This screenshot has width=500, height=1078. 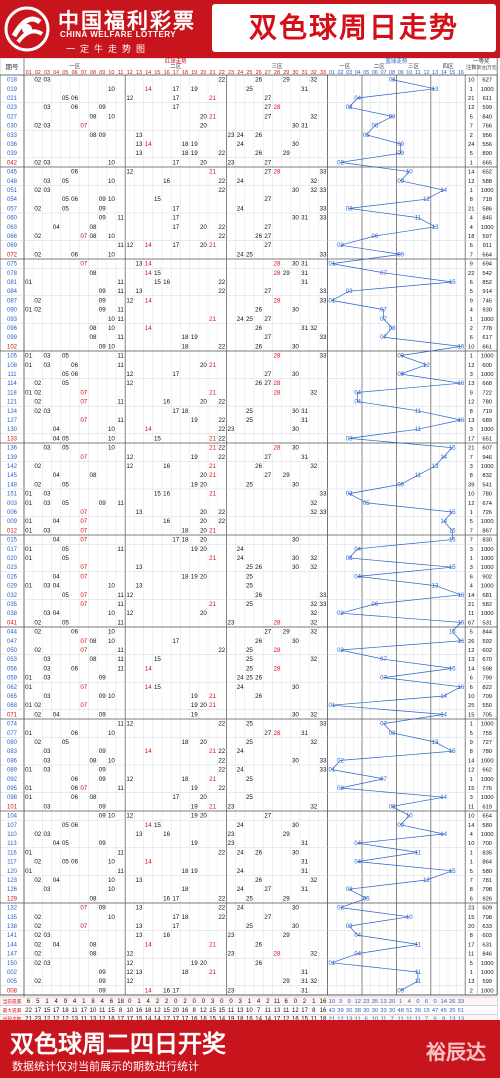 What do you see at coordinates (221, 1011) in the screenshot?
I see `stat-red-value: 15` at bounding box center [221, 1011].